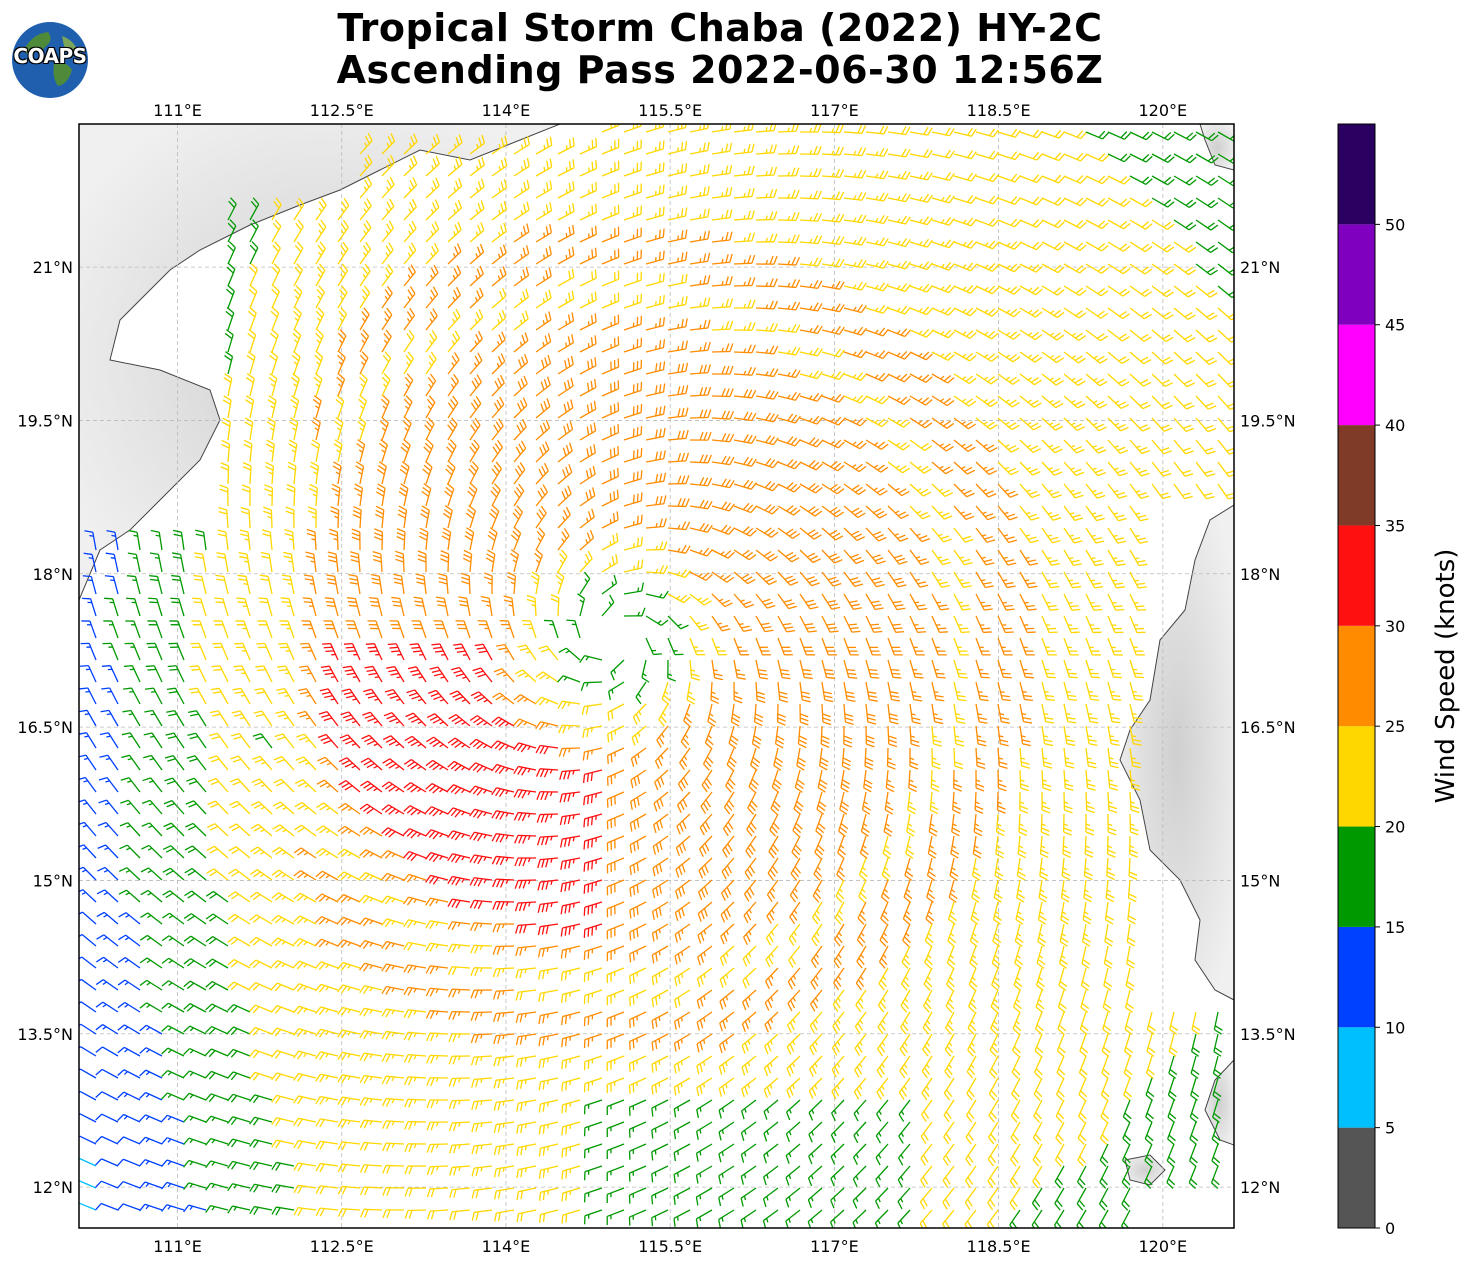  I want to click on lon-tick-label-top: 111°E, so click(177, 110).